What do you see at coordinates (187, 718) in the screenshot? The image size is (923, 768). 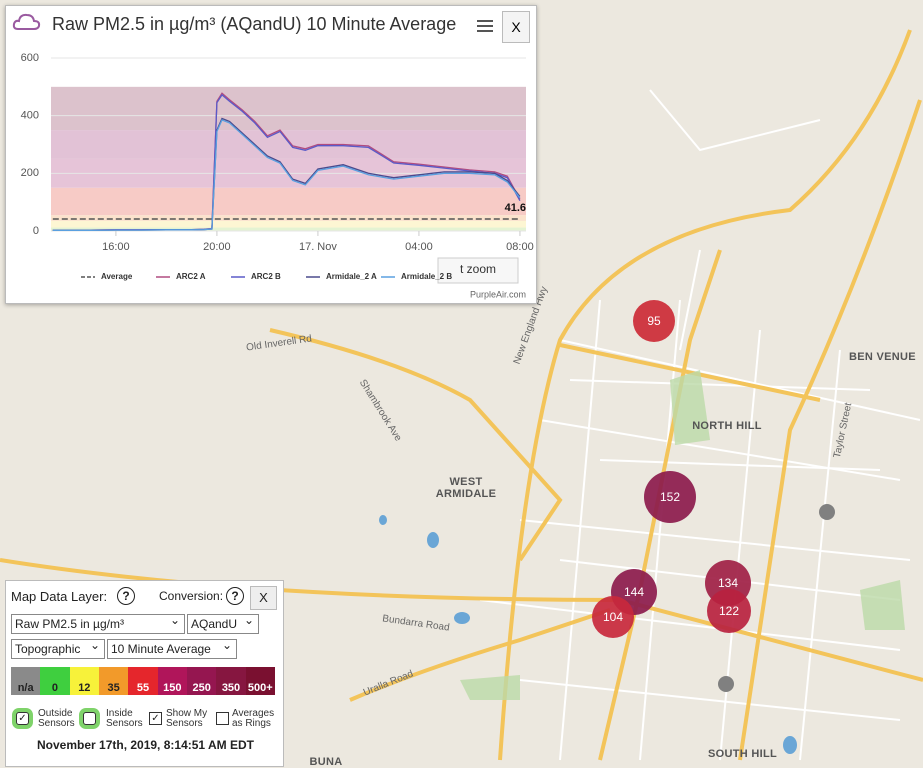 I see `checkbox-label: Show My Sensors` at bounding box center [187, 718].